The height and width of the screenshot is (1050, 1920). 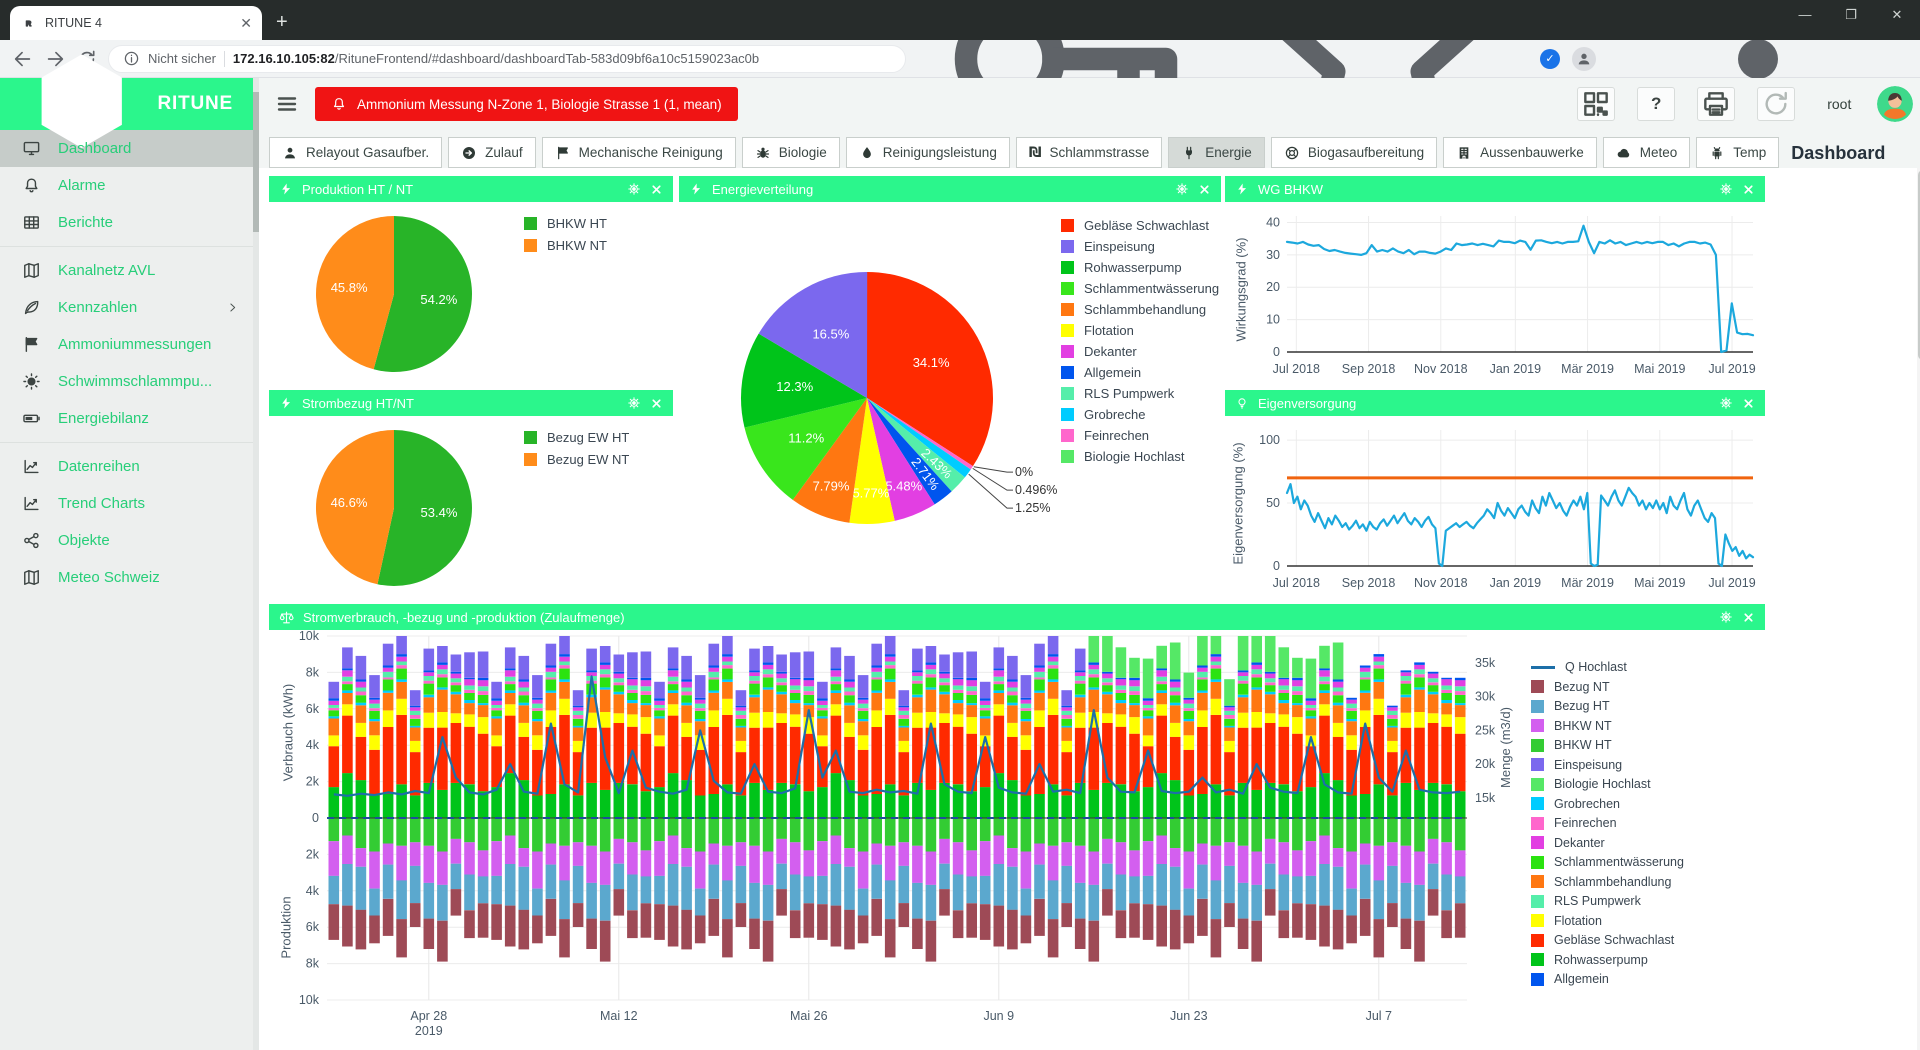 What do you see at coordinates (23, 59) in the screenshot?
I see `back-button` at bounding box center [23, 59].